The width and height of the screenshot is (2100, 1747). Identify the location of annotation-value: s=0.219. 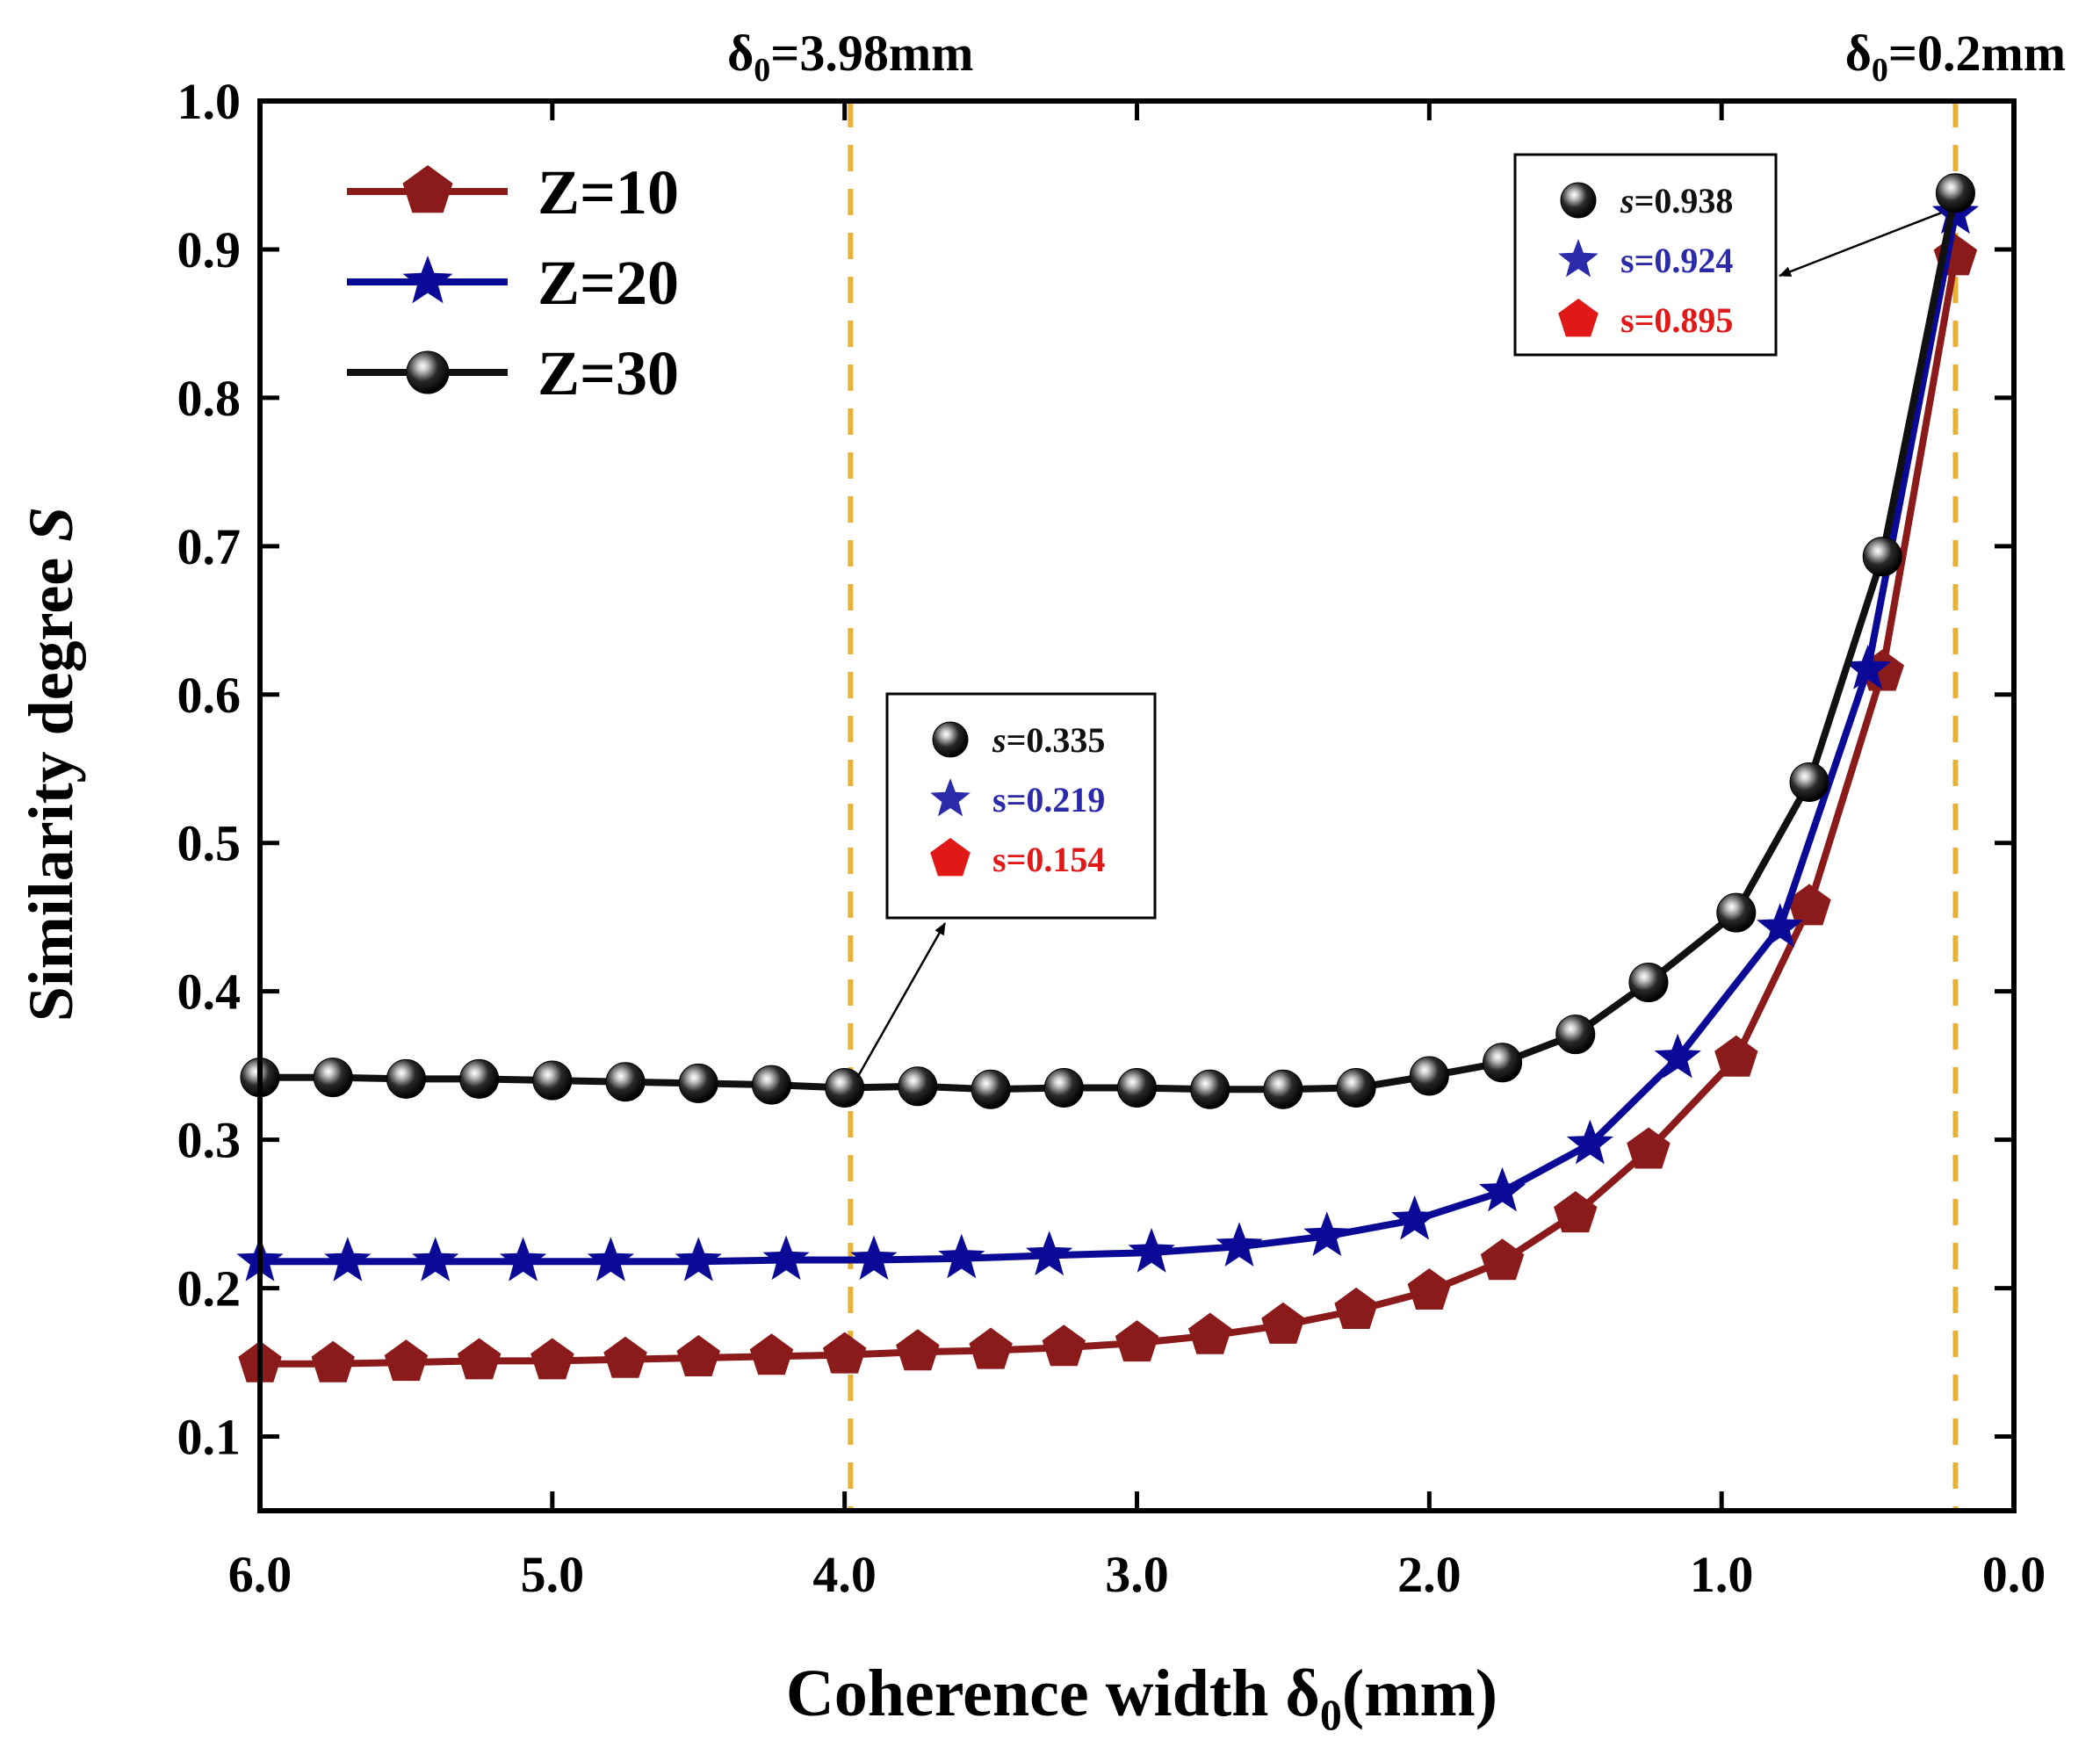
(1048, 799).